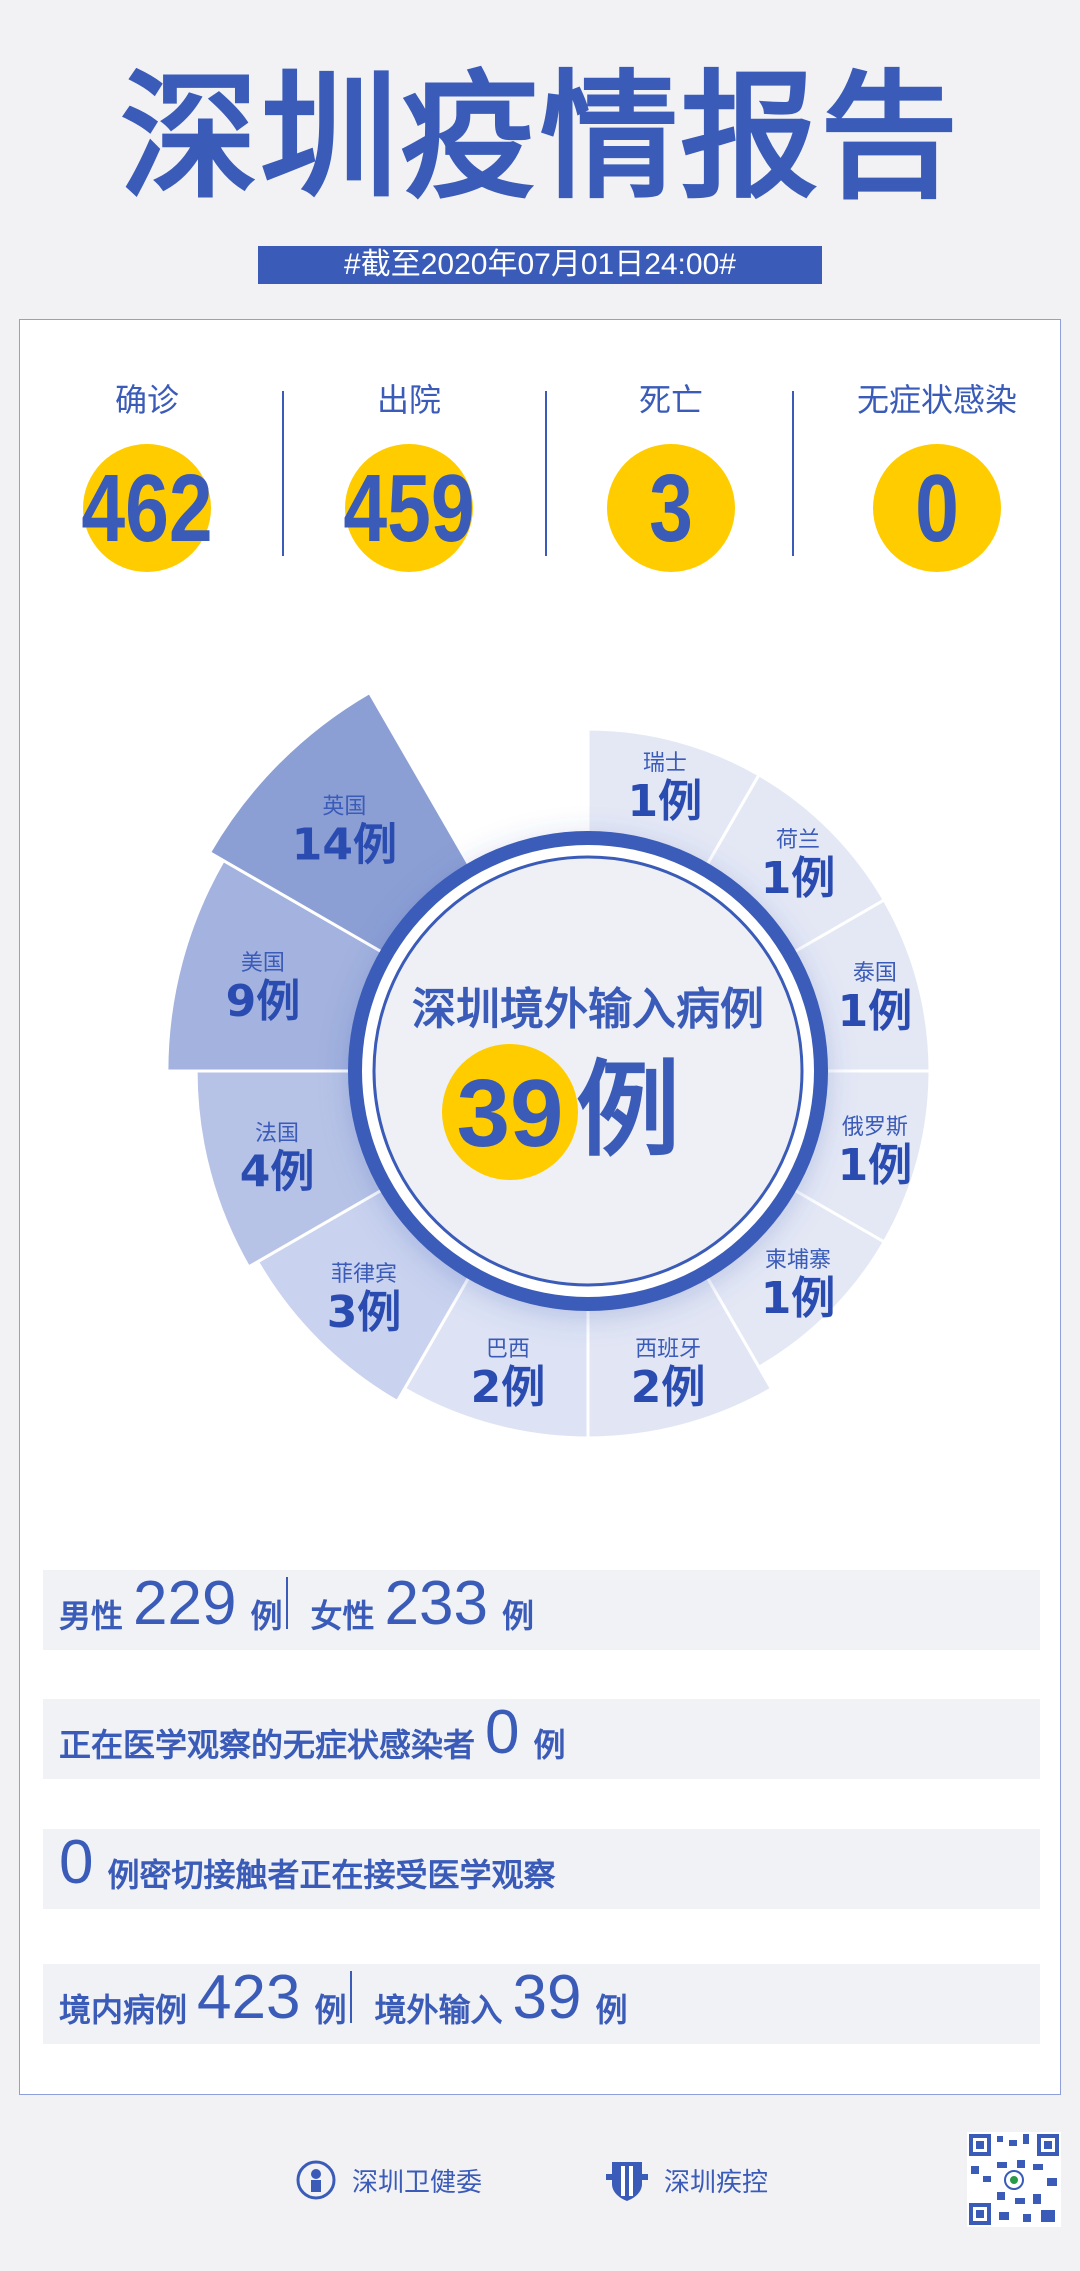 The image size is (1080, 2271). I want to click on center-unit: 例, so click(628, 1110).